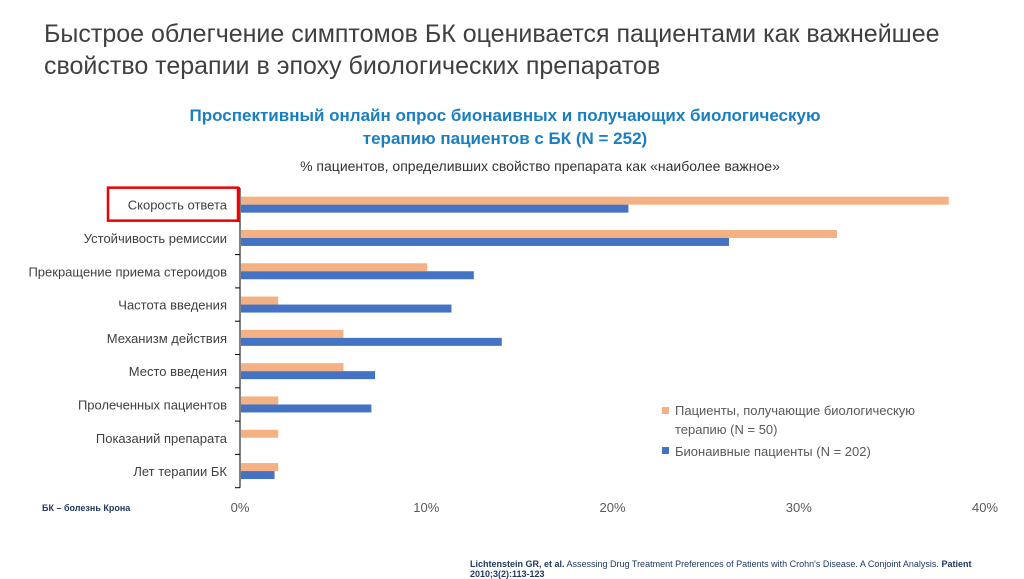 The width and height of the screenshot is (1024, 579). What do you see at coordinates (178, 205) in the screenshot?
I see `category-label: Скорость ответа` at bounding box center [178, 205].